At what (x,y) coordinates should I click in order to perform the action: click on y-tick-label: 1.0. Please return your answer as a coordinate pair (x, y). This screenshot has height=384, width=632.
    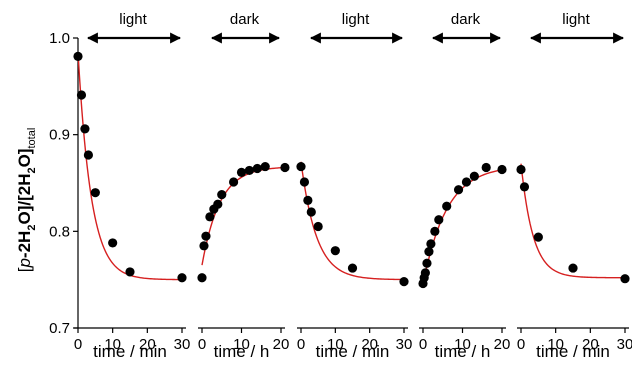
    Looking at the image, I should click on (59, 38).